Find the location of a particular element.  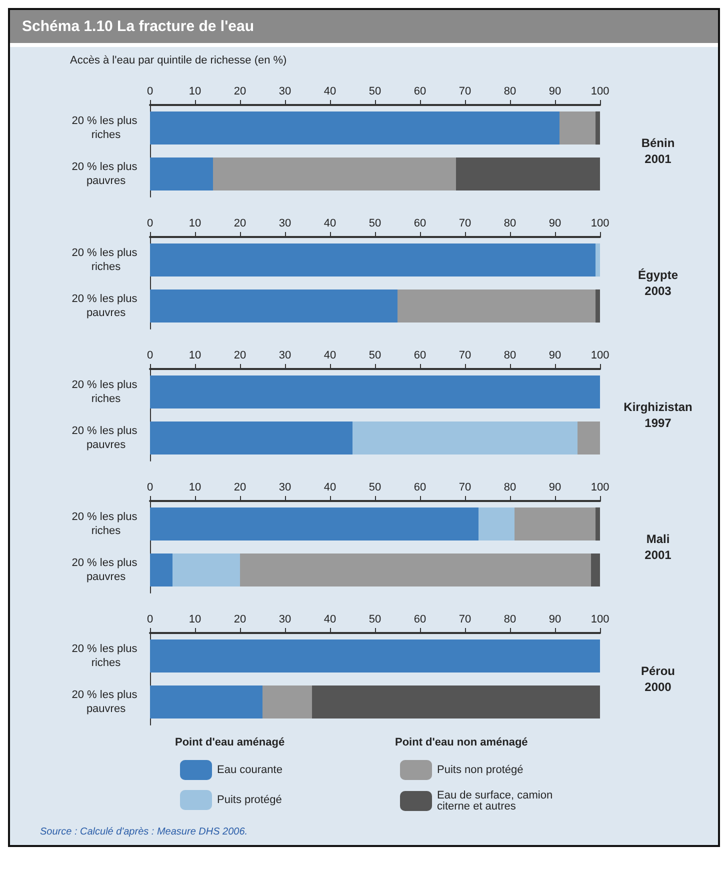

legend-label: Puits non protégé is located at coordinates (480, 770).